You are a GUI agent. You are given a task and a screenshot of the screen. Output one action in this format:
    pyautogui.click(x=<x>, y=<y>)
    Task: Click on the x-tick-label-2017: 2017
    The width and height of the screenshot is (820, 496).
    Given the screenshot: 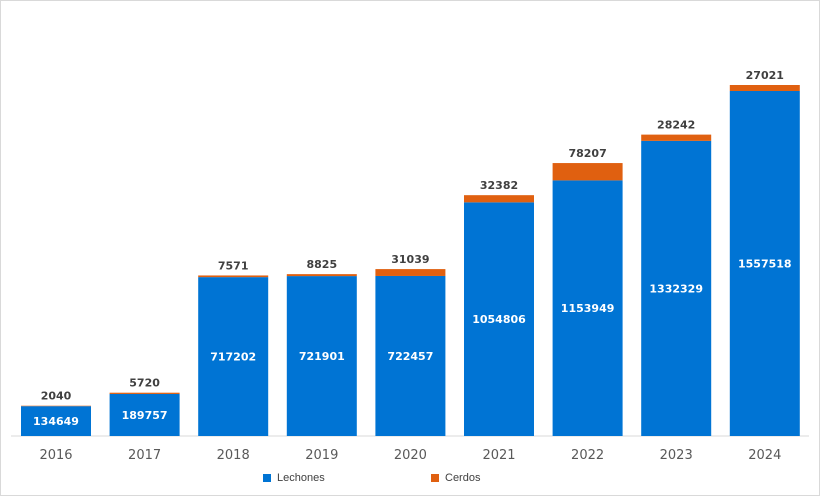 What is the action you would take?
    pyautogui.click(x=144, y=455)
    